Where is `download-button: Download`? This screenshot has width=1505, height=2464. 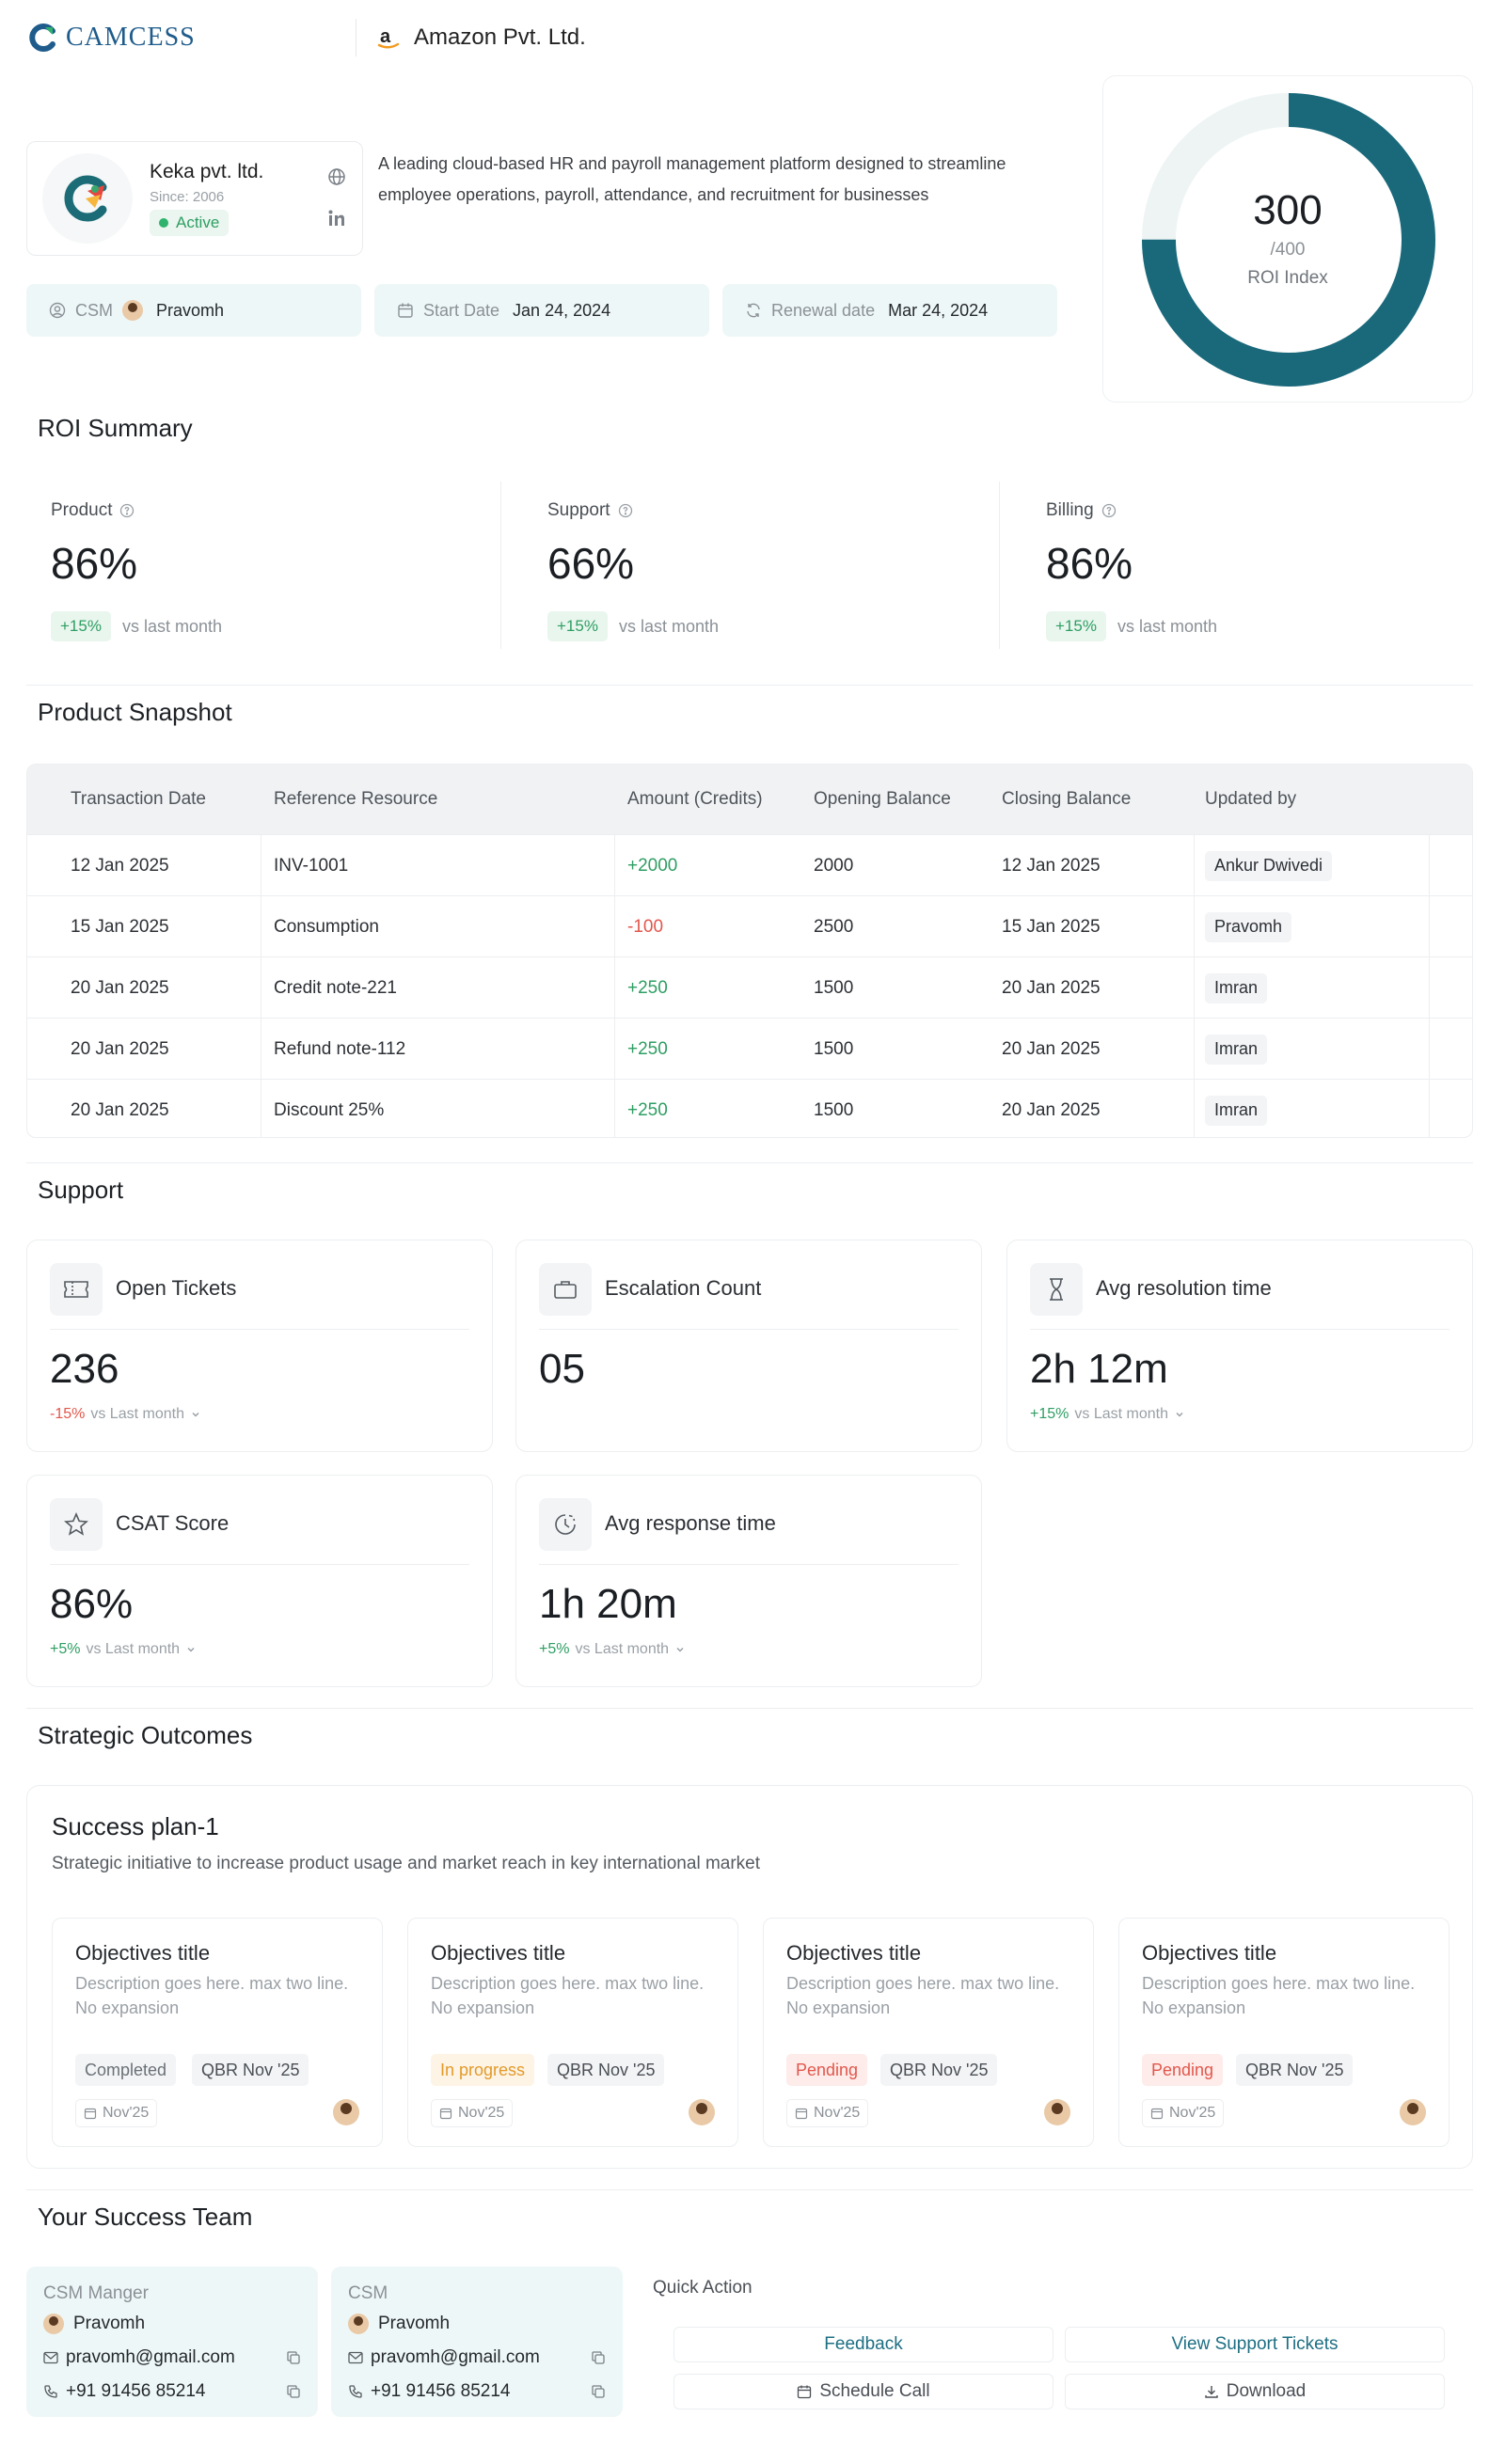 download-button: Download is located at coordinates (1255, 2391).